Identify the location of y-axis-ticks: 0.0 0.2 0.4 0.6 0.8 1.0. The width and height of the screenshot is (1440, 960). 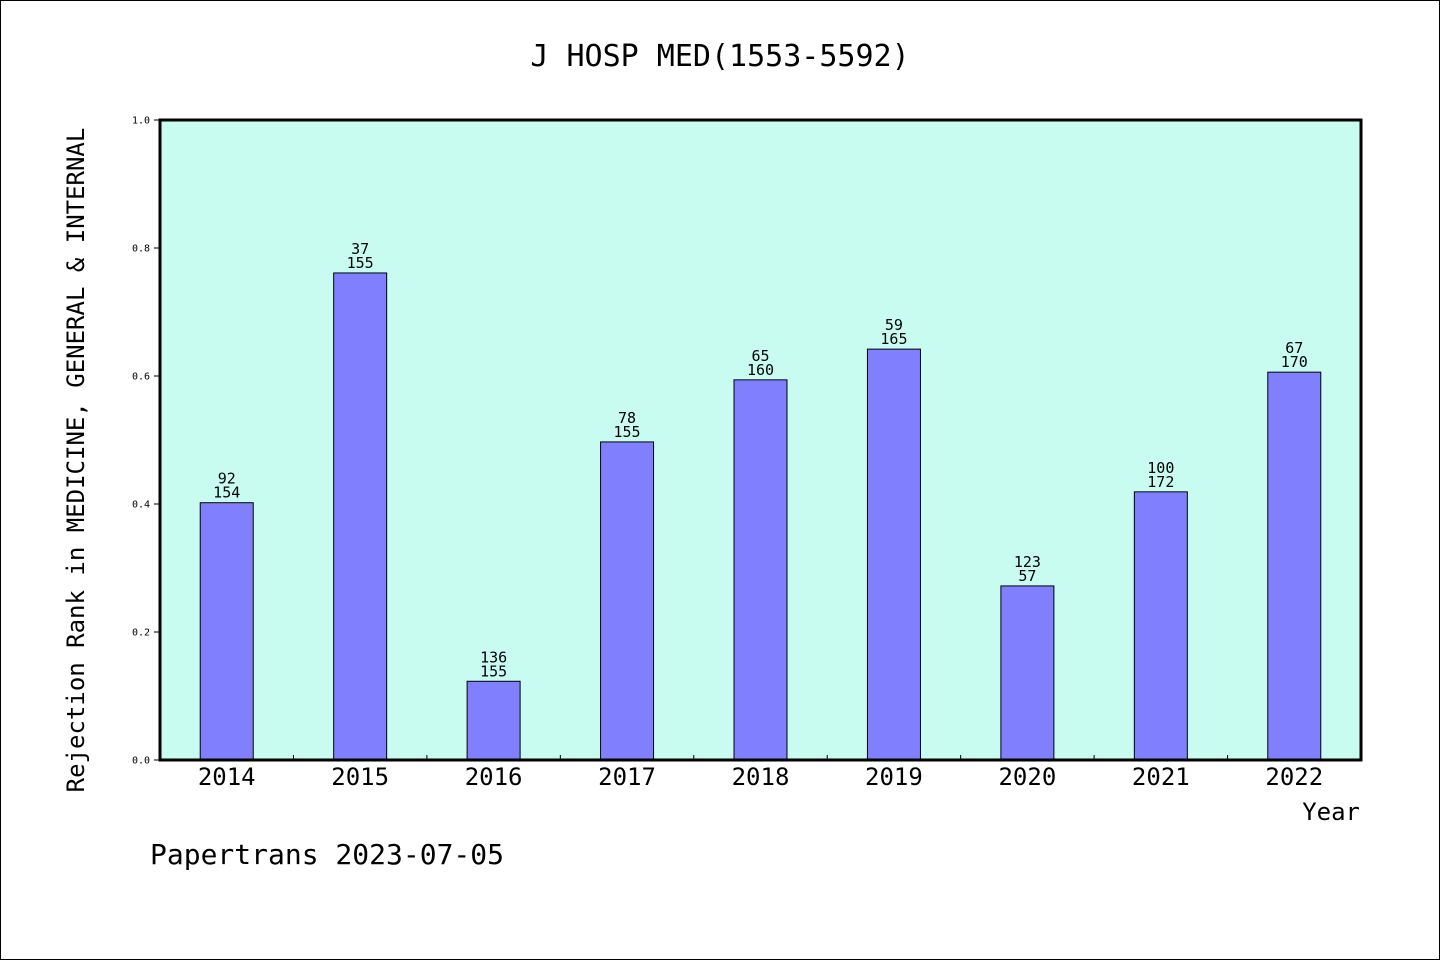
(146, 441).